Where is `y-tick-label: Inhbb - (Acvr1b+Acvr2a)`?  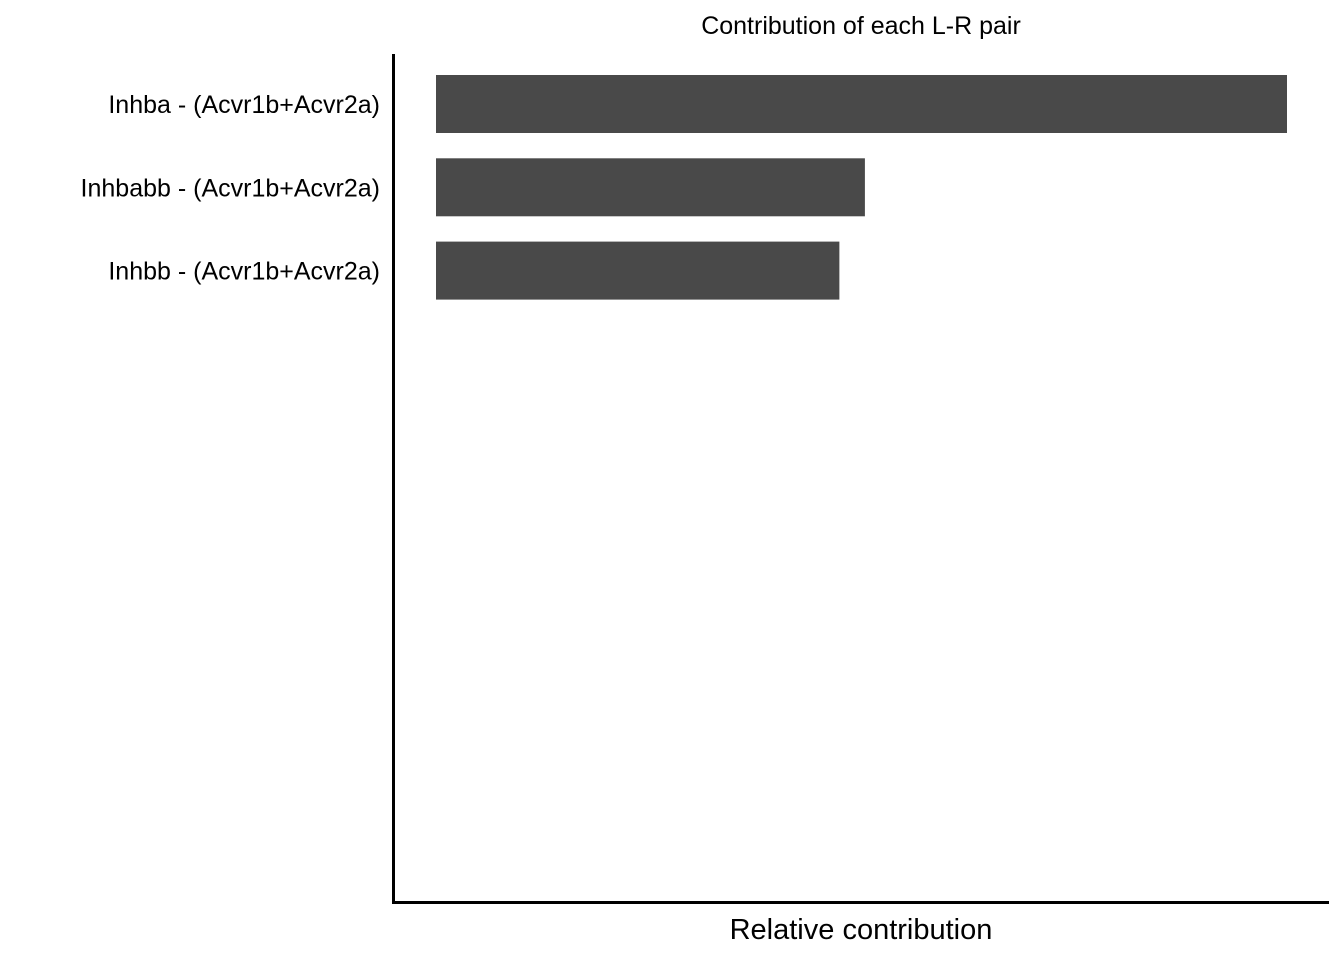 y-tick-label: Inhbb - (Acvr1b+Acvr2a) is located at coordinates (244, 272).